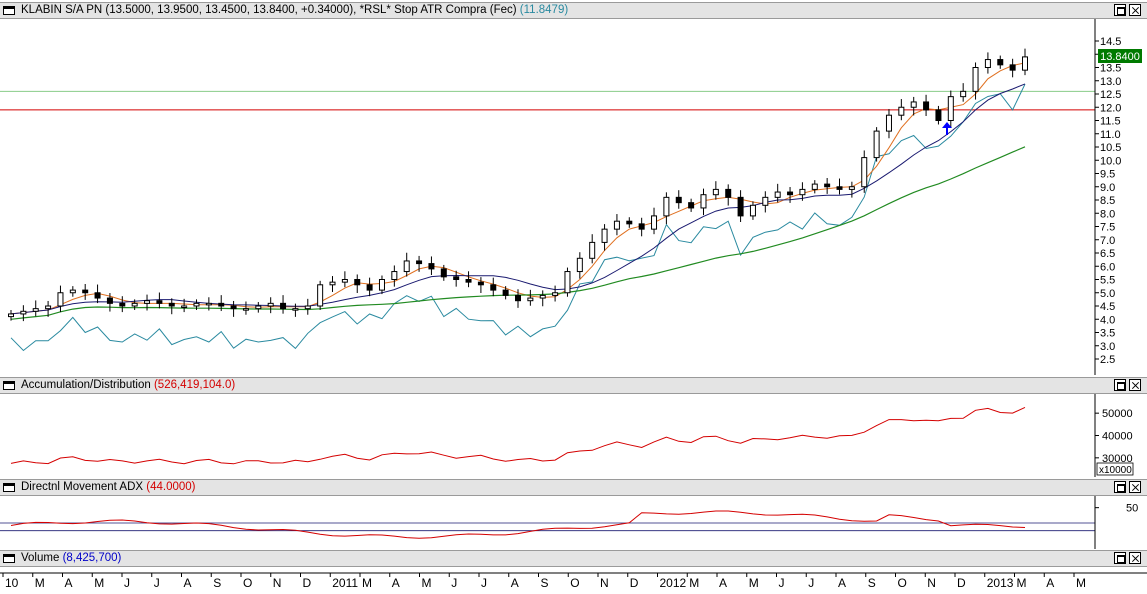 This screenshot has width=1147, height=594. Describe the element at coordinates (947, 128) in the screenshot. I see `up-arrow-icon` at that location.